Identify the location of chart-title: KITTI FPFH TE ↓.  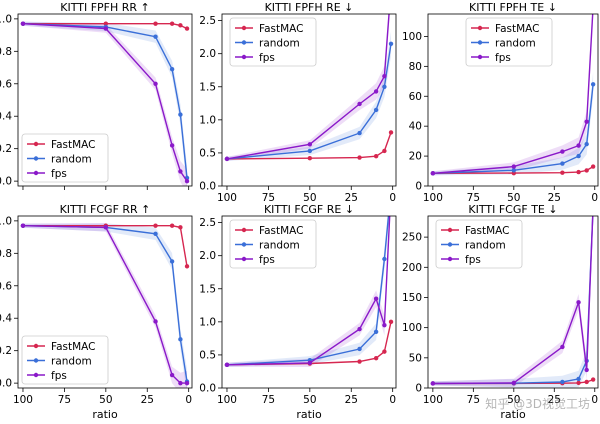
(513, 7).